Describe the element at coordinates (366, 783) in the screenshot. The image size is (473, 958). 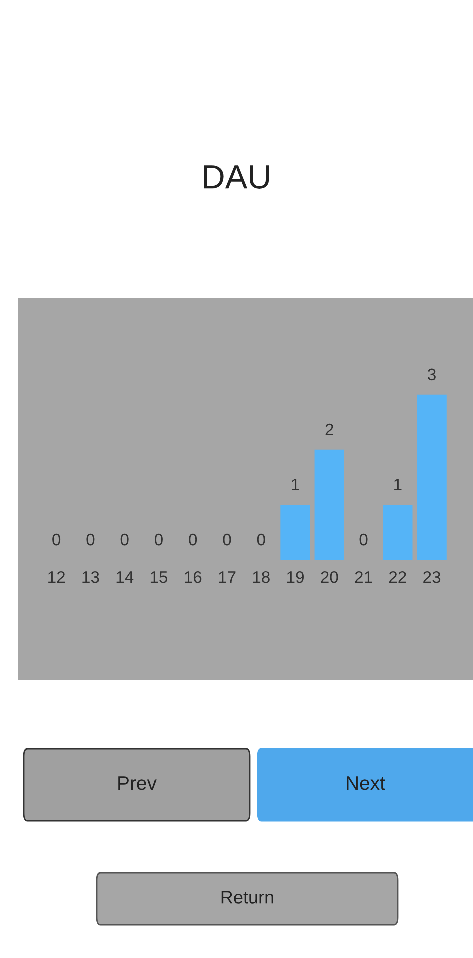
I see `text: Next` at that location.